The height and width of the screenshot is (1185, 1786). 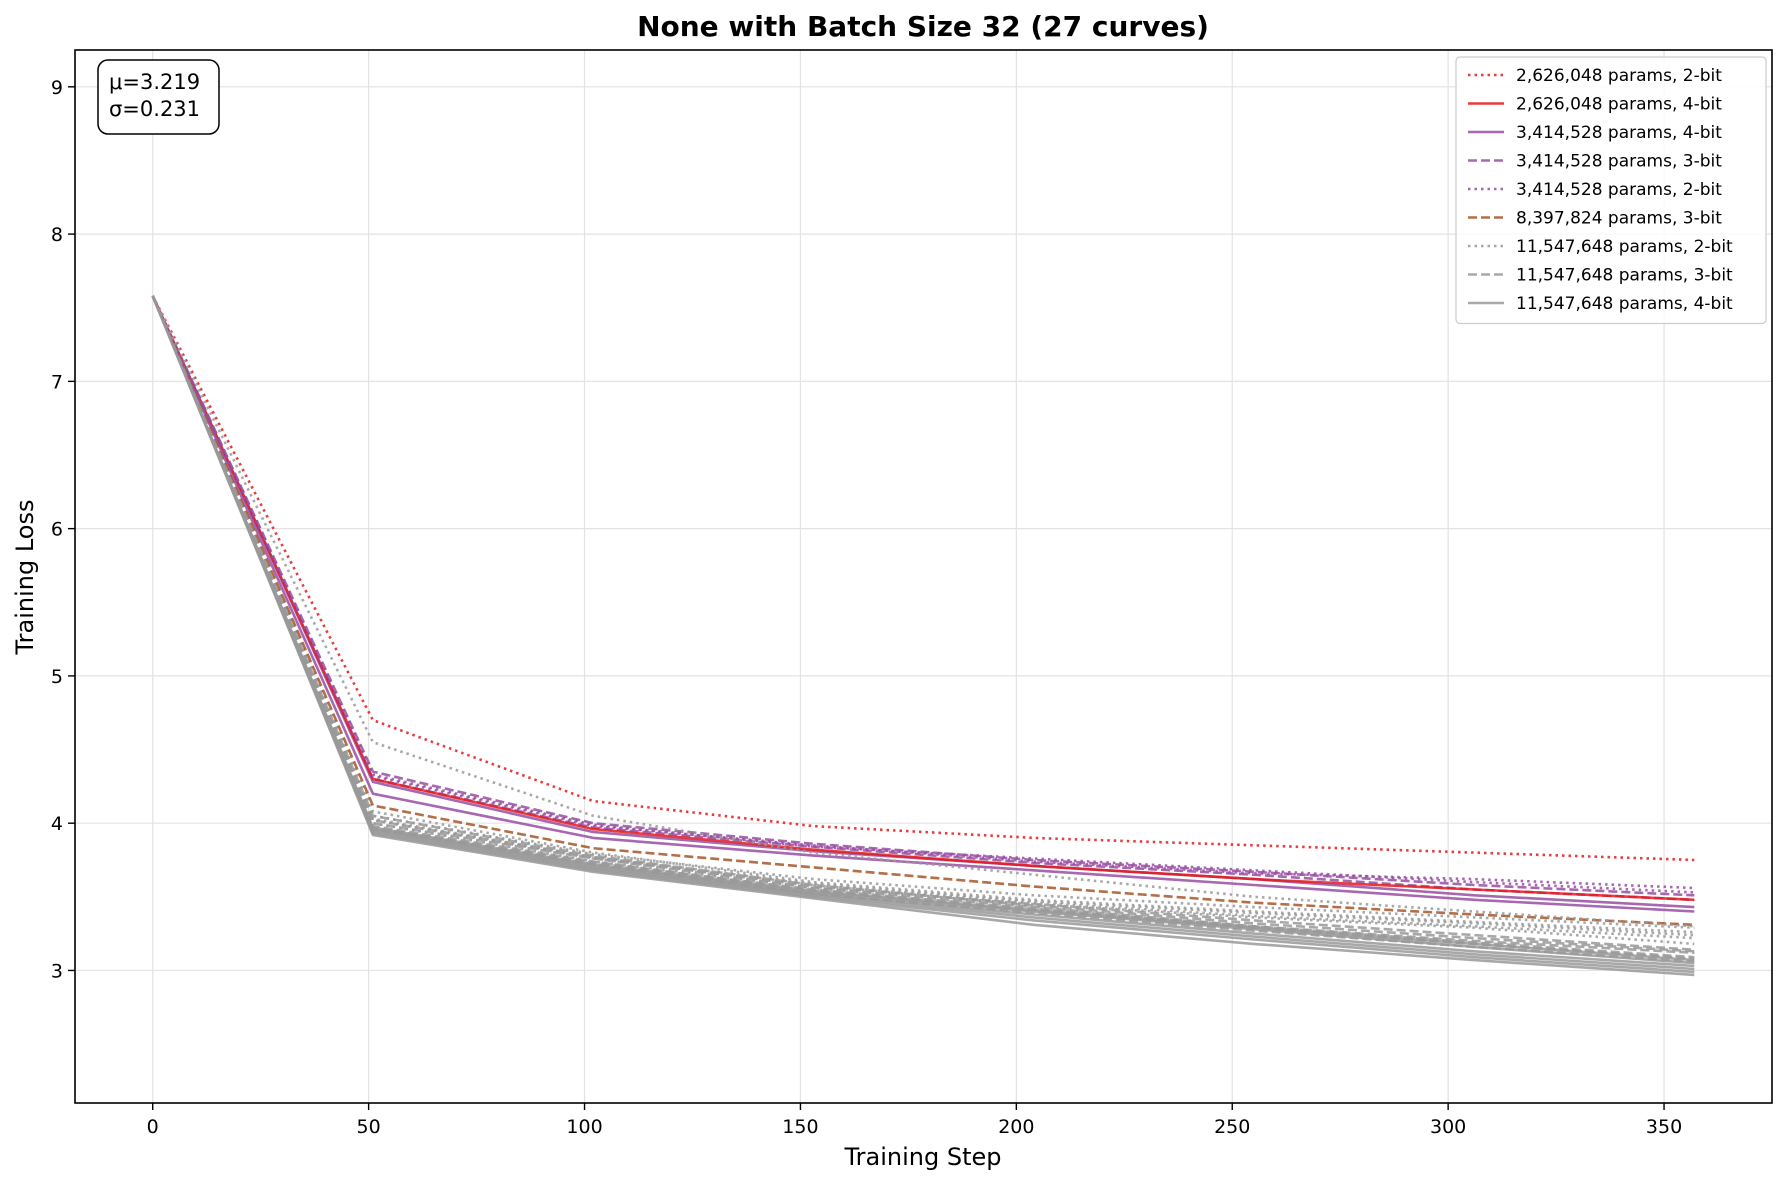 I want to click on y-tick-label: 5, so click(x=57, y=677).